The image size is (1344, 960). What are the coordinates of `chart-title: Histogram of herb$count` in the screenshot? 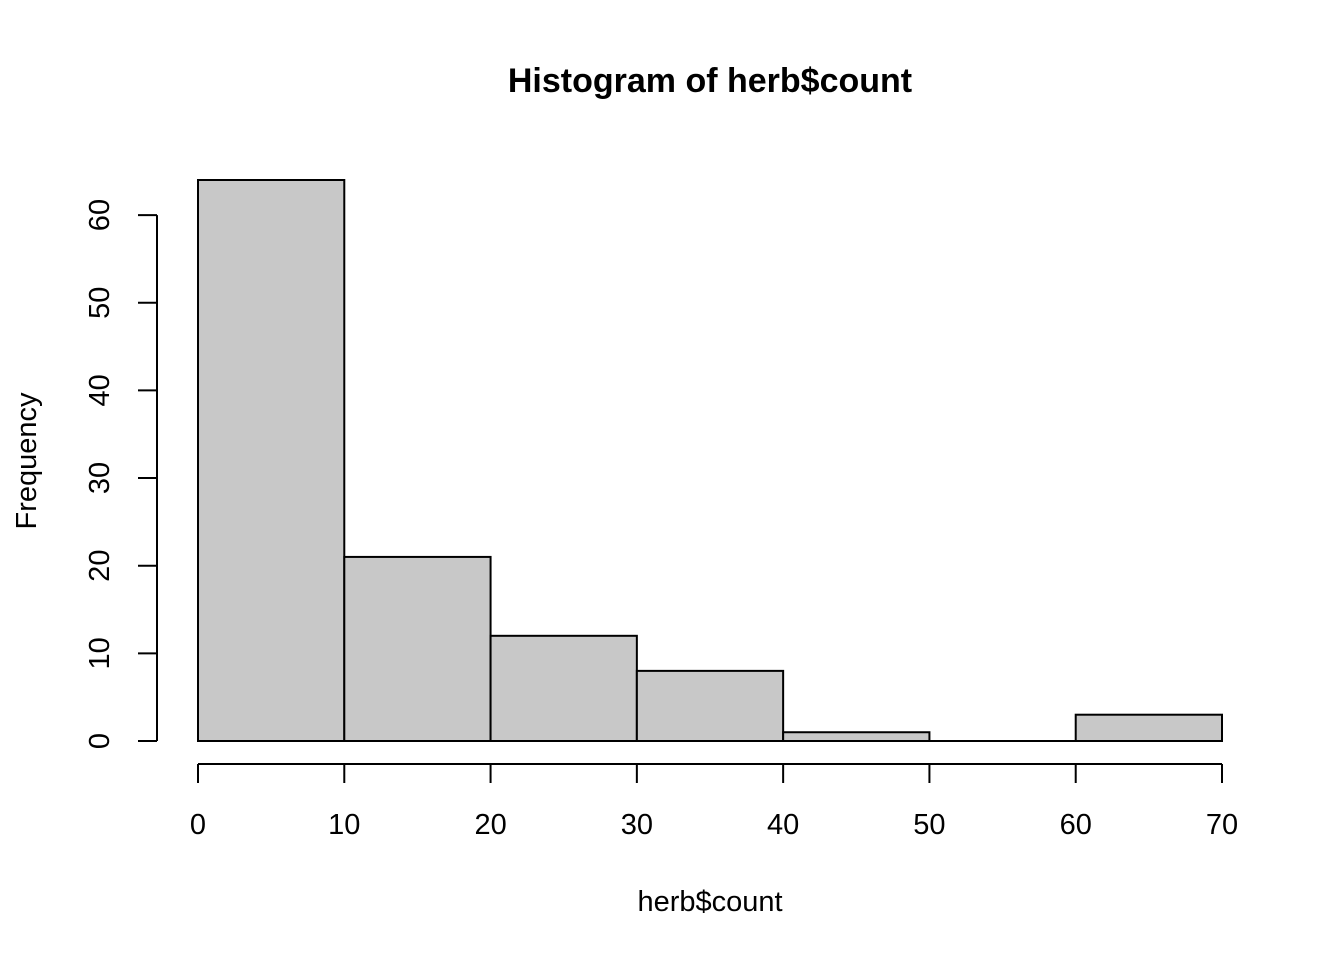 It's located at (710, 81).